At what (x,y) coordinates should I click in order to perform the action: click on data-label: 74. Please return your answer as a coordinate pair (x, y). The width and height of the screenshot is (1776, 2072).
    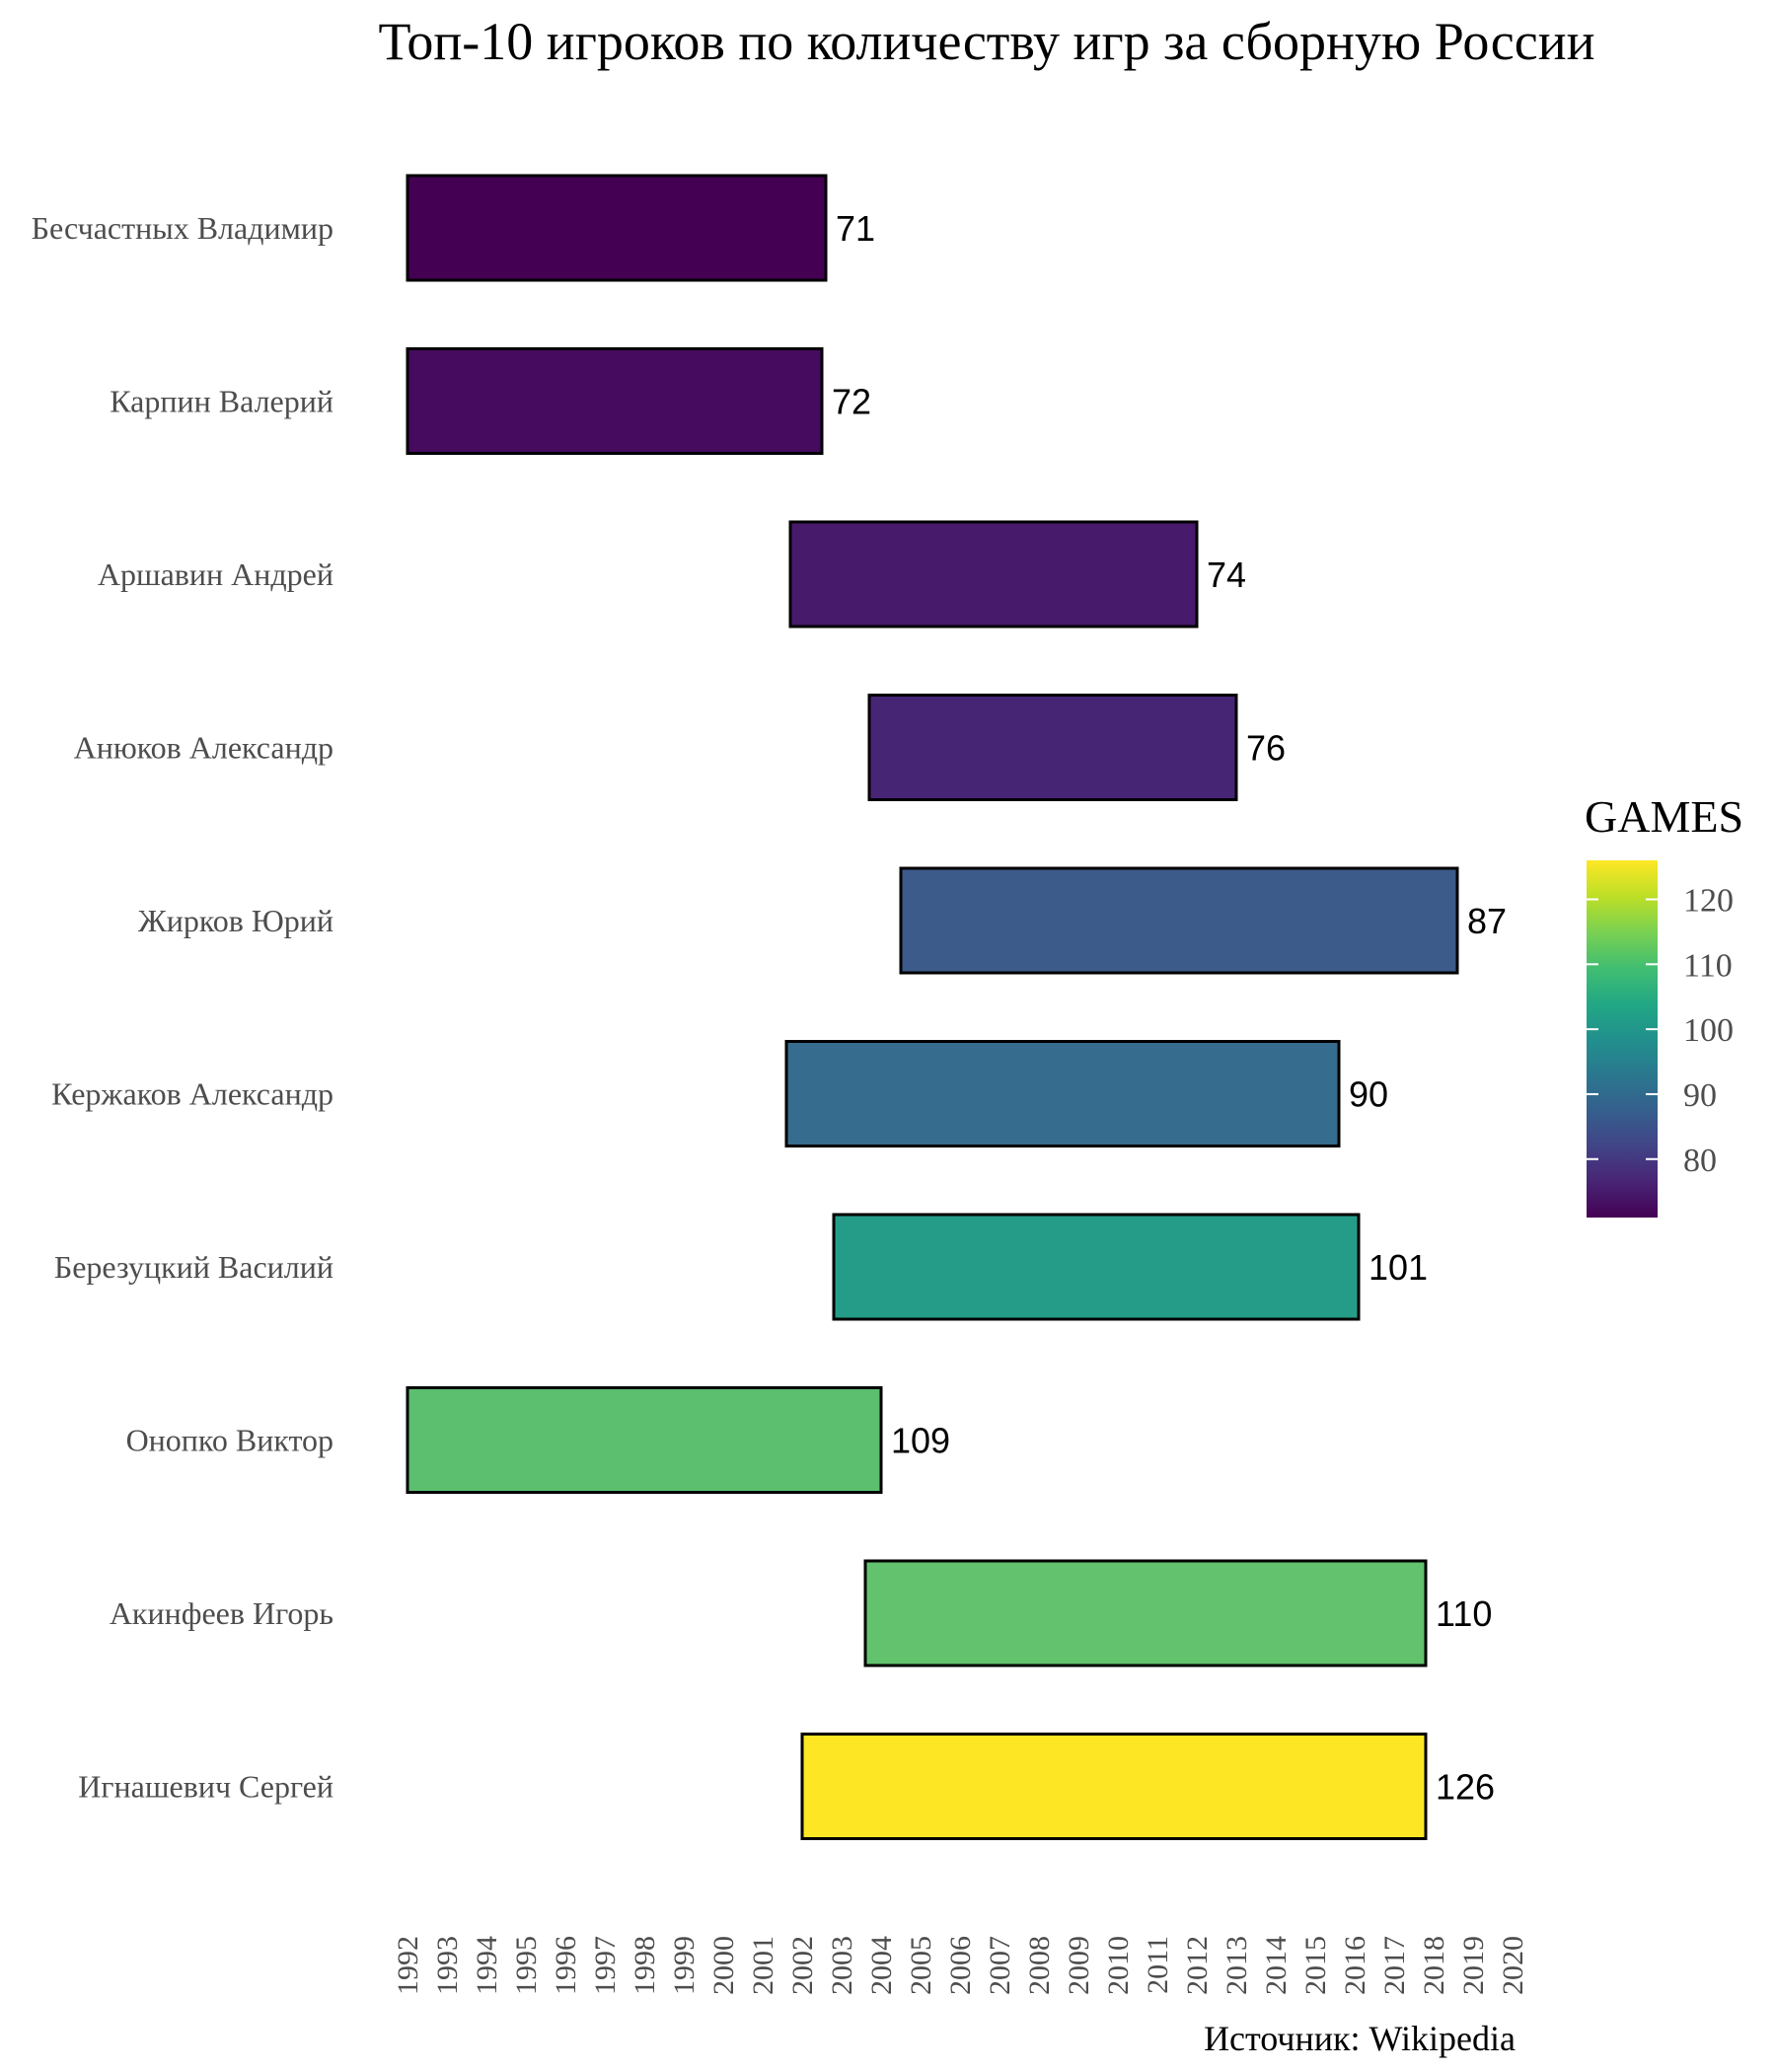
    Looking at the image, I should click on (1226, 575).